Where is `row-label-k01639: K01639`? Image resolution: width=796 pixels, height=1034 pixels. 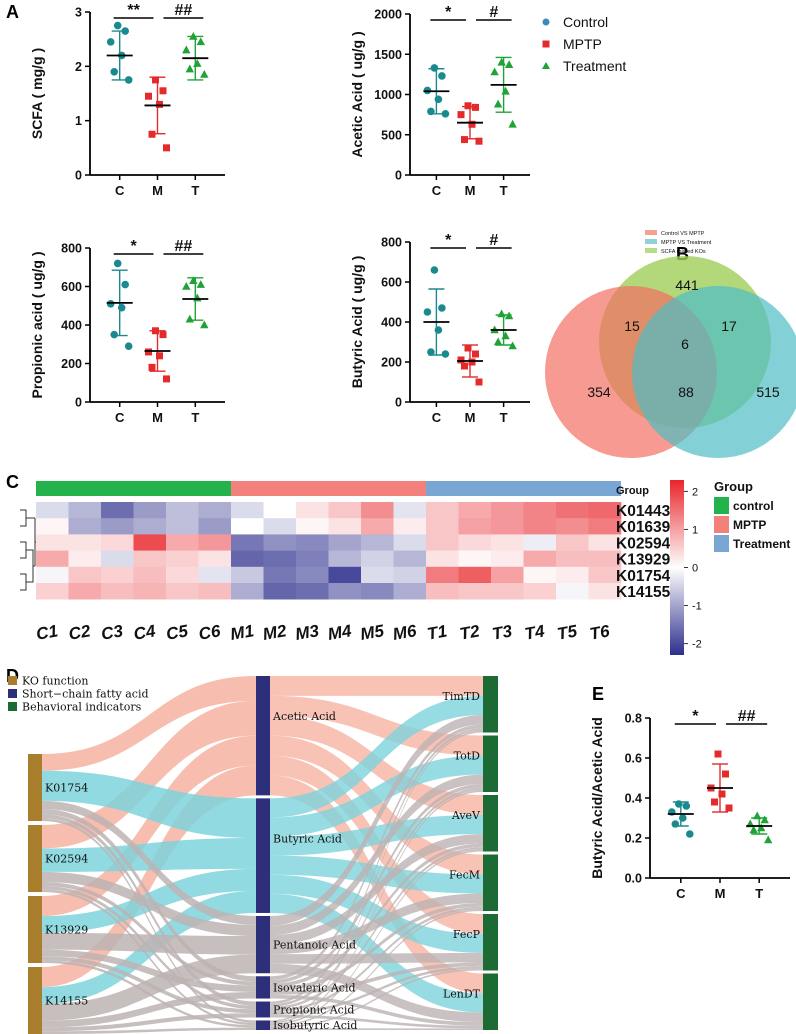
row-label-k01639: K01639 is located at coordinates (643, 527).